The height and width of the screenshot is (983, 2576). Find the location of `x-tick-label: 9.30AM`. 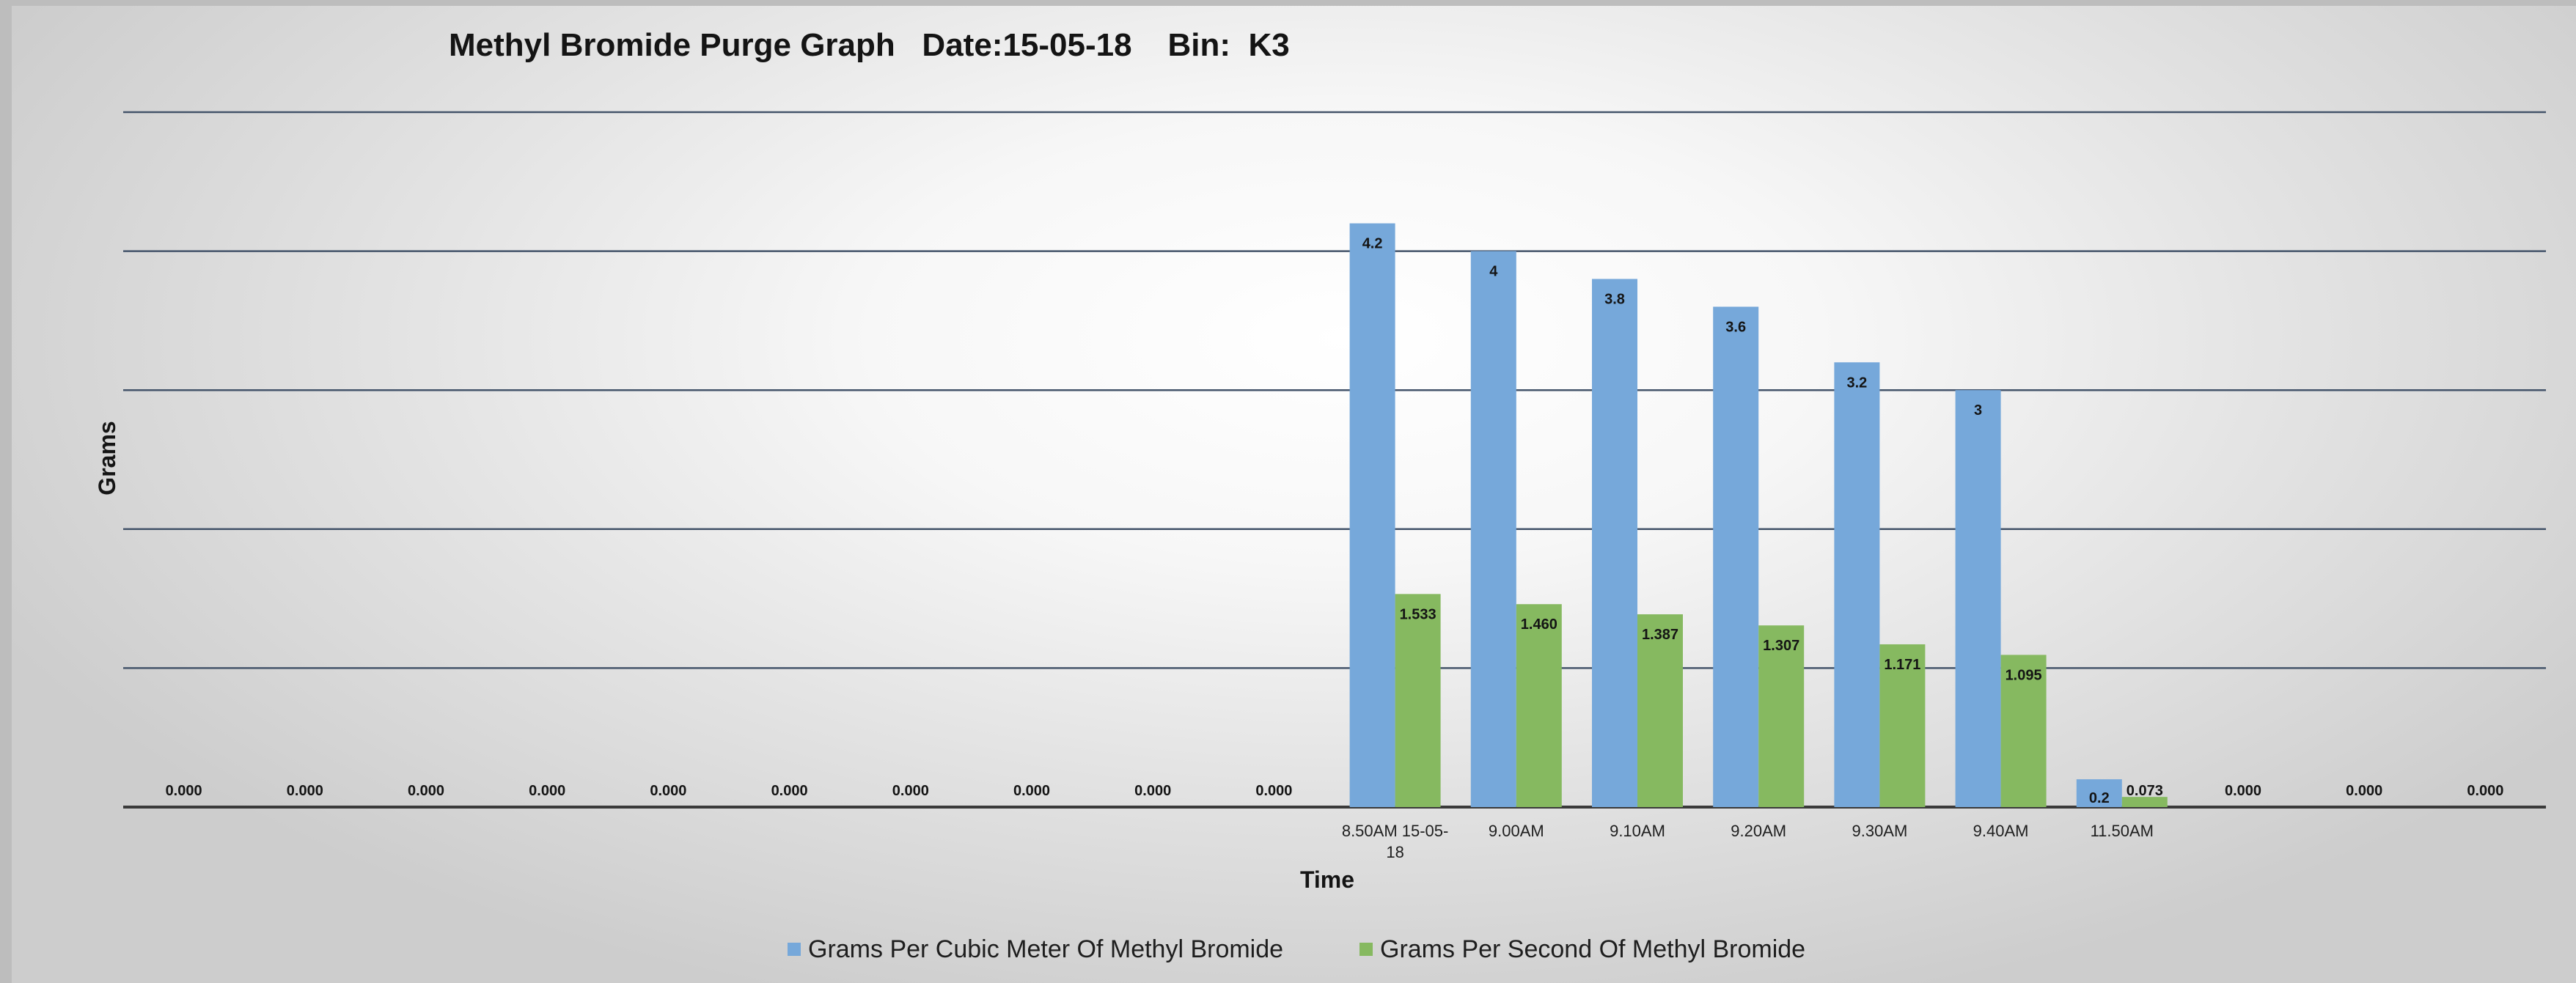

x-tick-label: 9.30AM is located at coordinates (1880, 831).